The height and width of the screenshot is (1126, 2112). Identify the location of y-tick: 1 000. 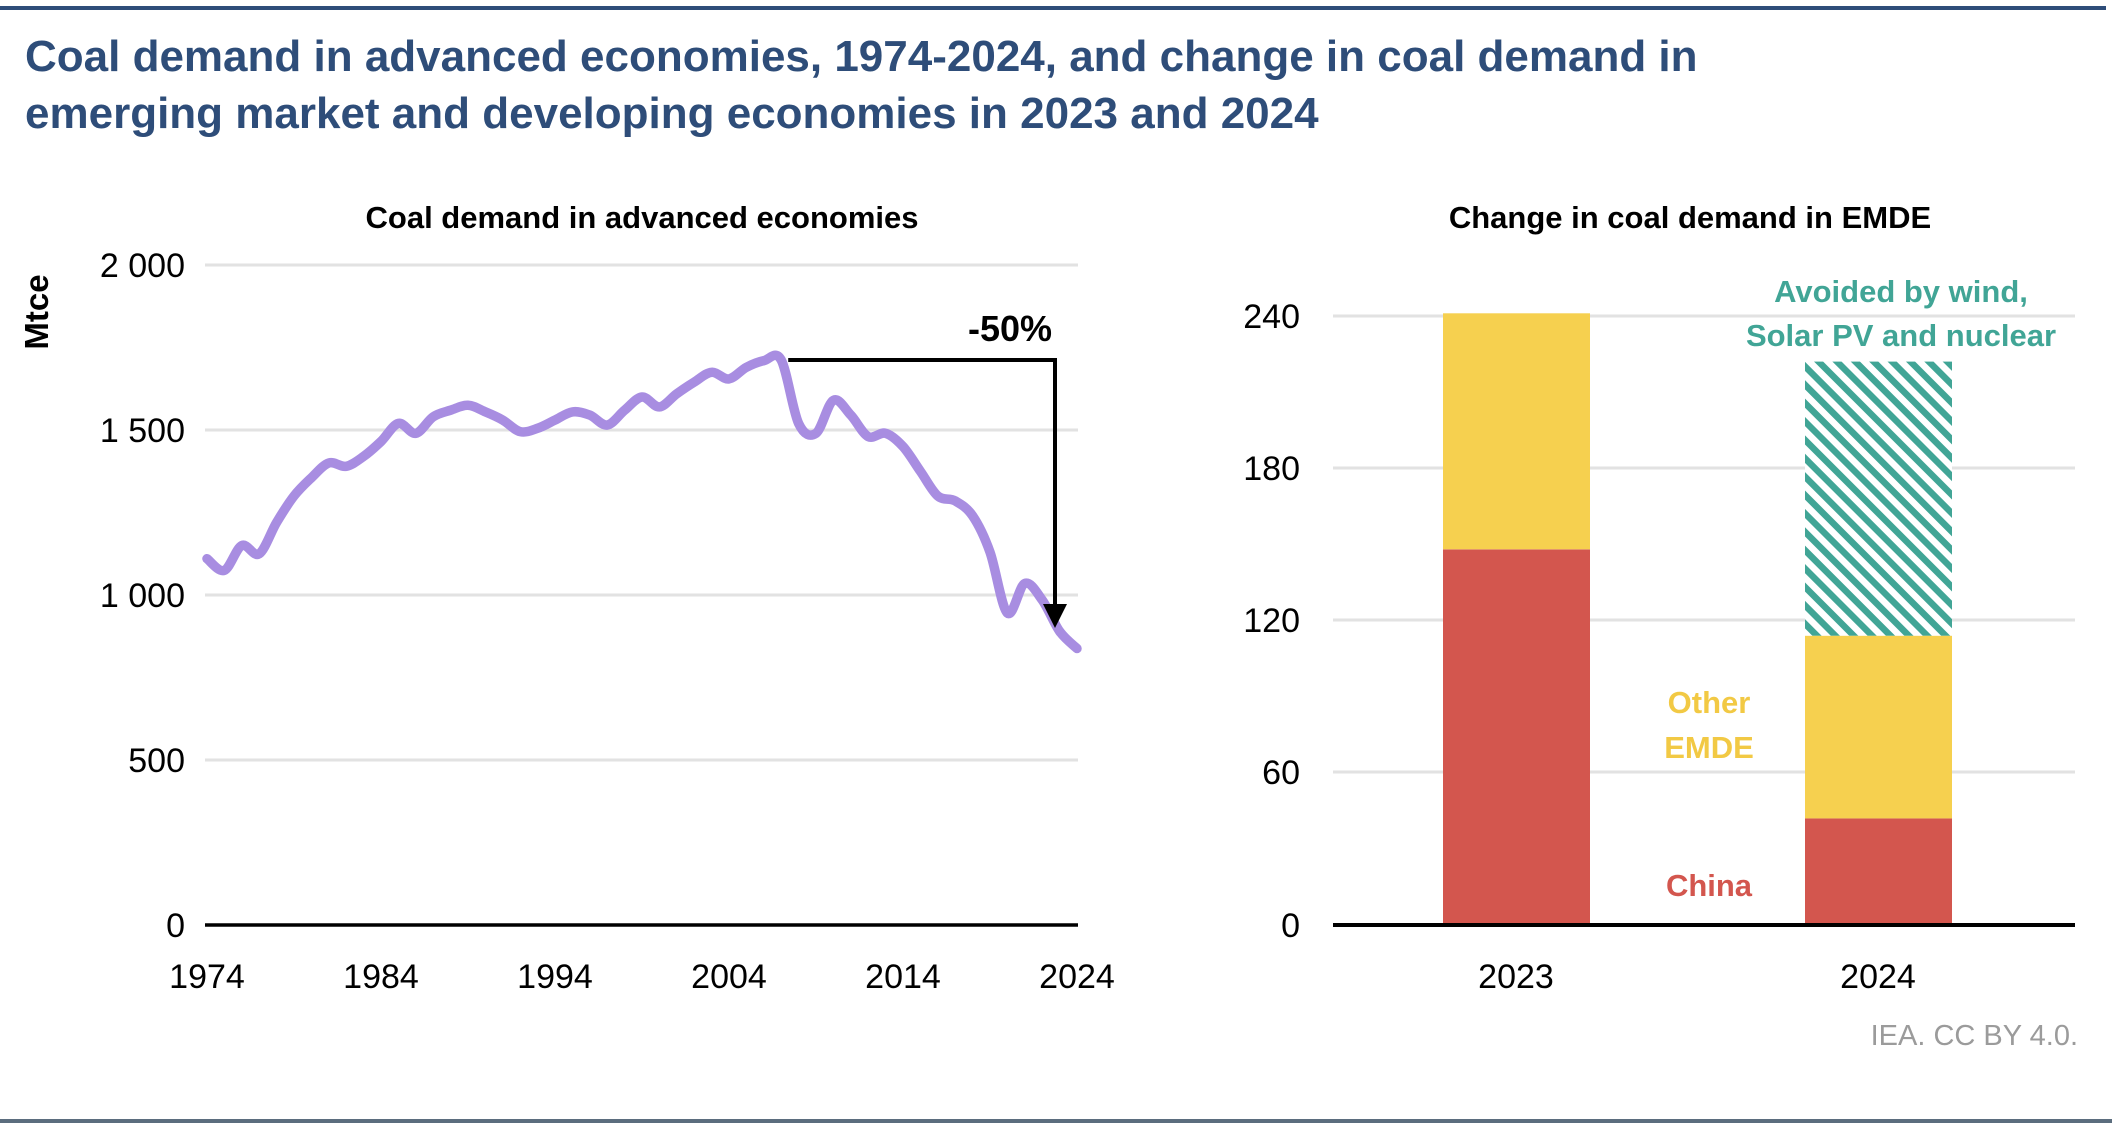
(142, 596).